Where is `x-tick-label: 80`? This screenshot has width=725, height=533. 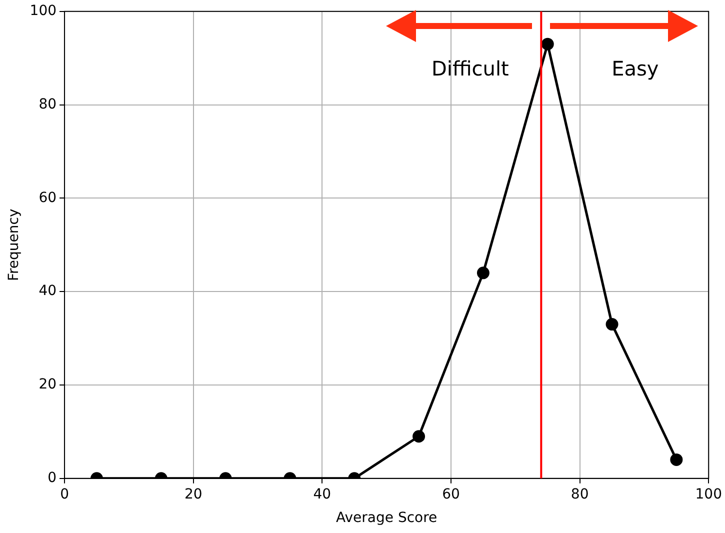 x-tick-label: 80 is located at coordinates (579, 494).